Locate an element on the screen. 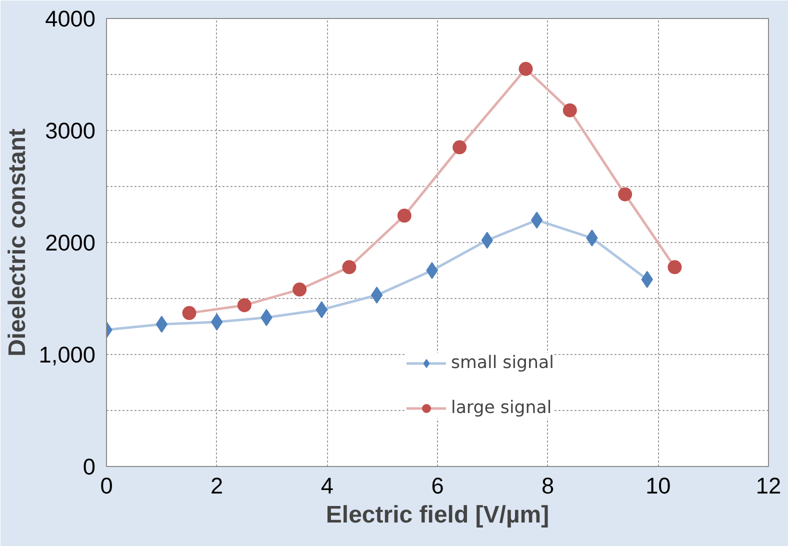 The height and width of the screenshot is (546, 788). y-tick-label: 0 is located at coordinates (89, 467).